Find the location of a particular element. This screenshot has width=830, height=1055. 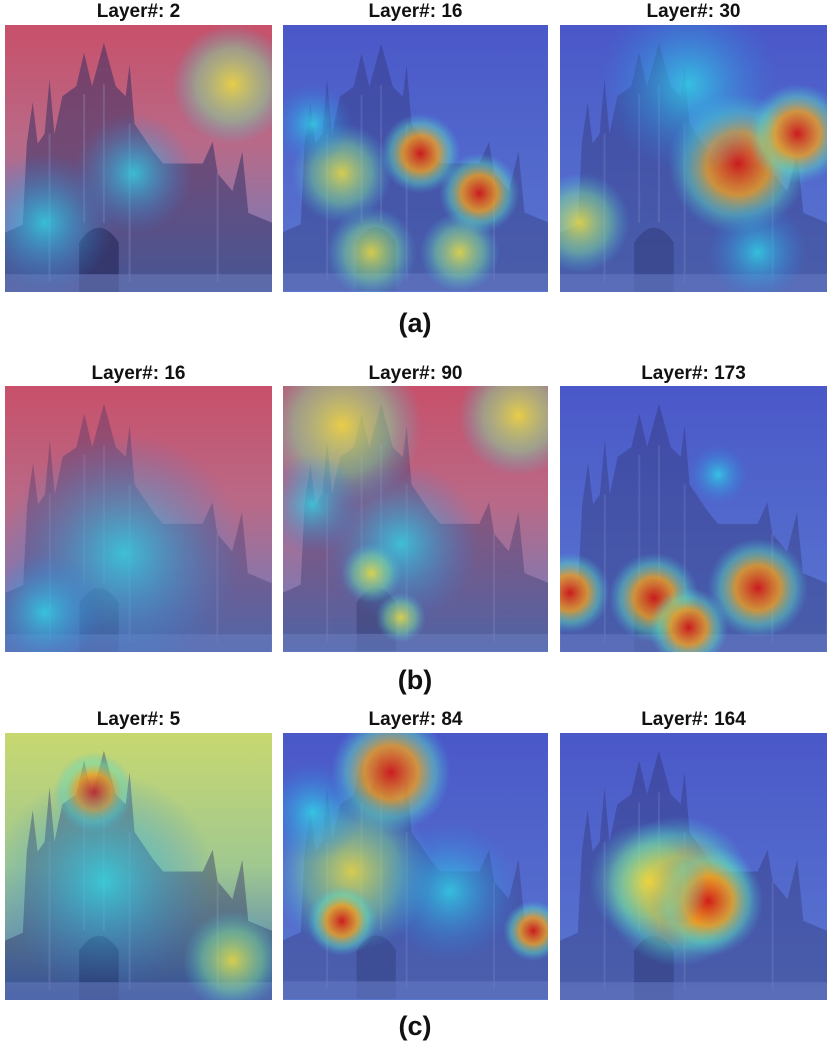

panel: Layer#: 90 is located at coordinates (415, 507).